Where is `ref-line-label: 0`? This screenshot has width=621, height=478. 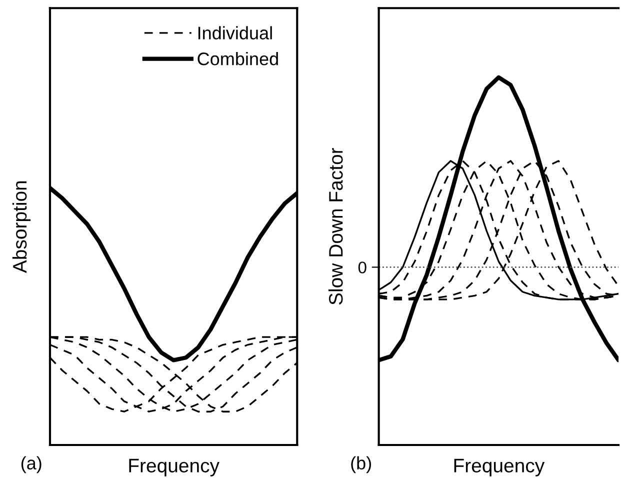
ref-line-label: 0 is located at coordinates (362, 268).